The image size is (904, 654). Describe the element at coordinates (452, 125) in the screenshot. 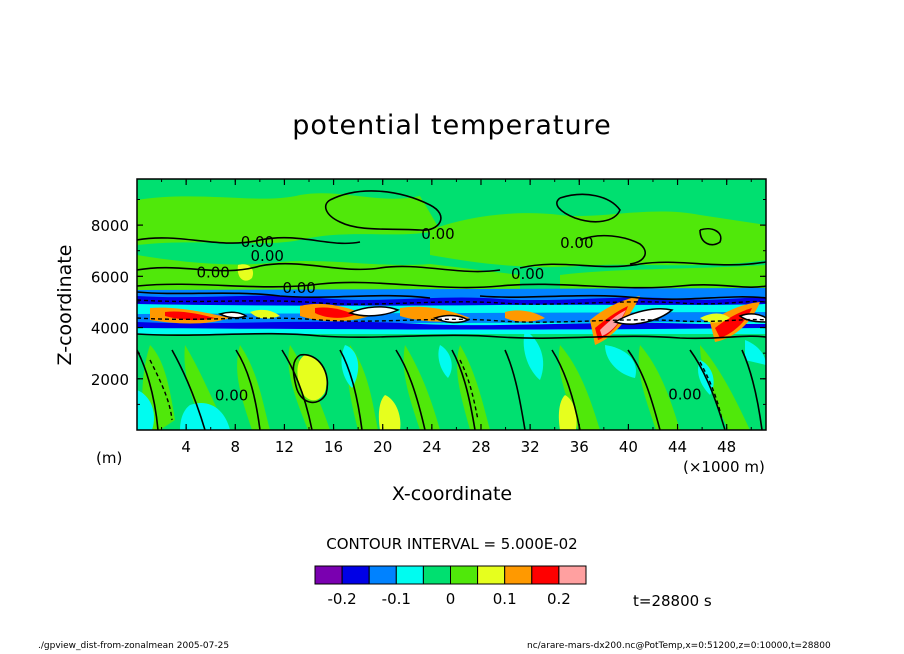

I see `chart-title: potential temperature` at that location.